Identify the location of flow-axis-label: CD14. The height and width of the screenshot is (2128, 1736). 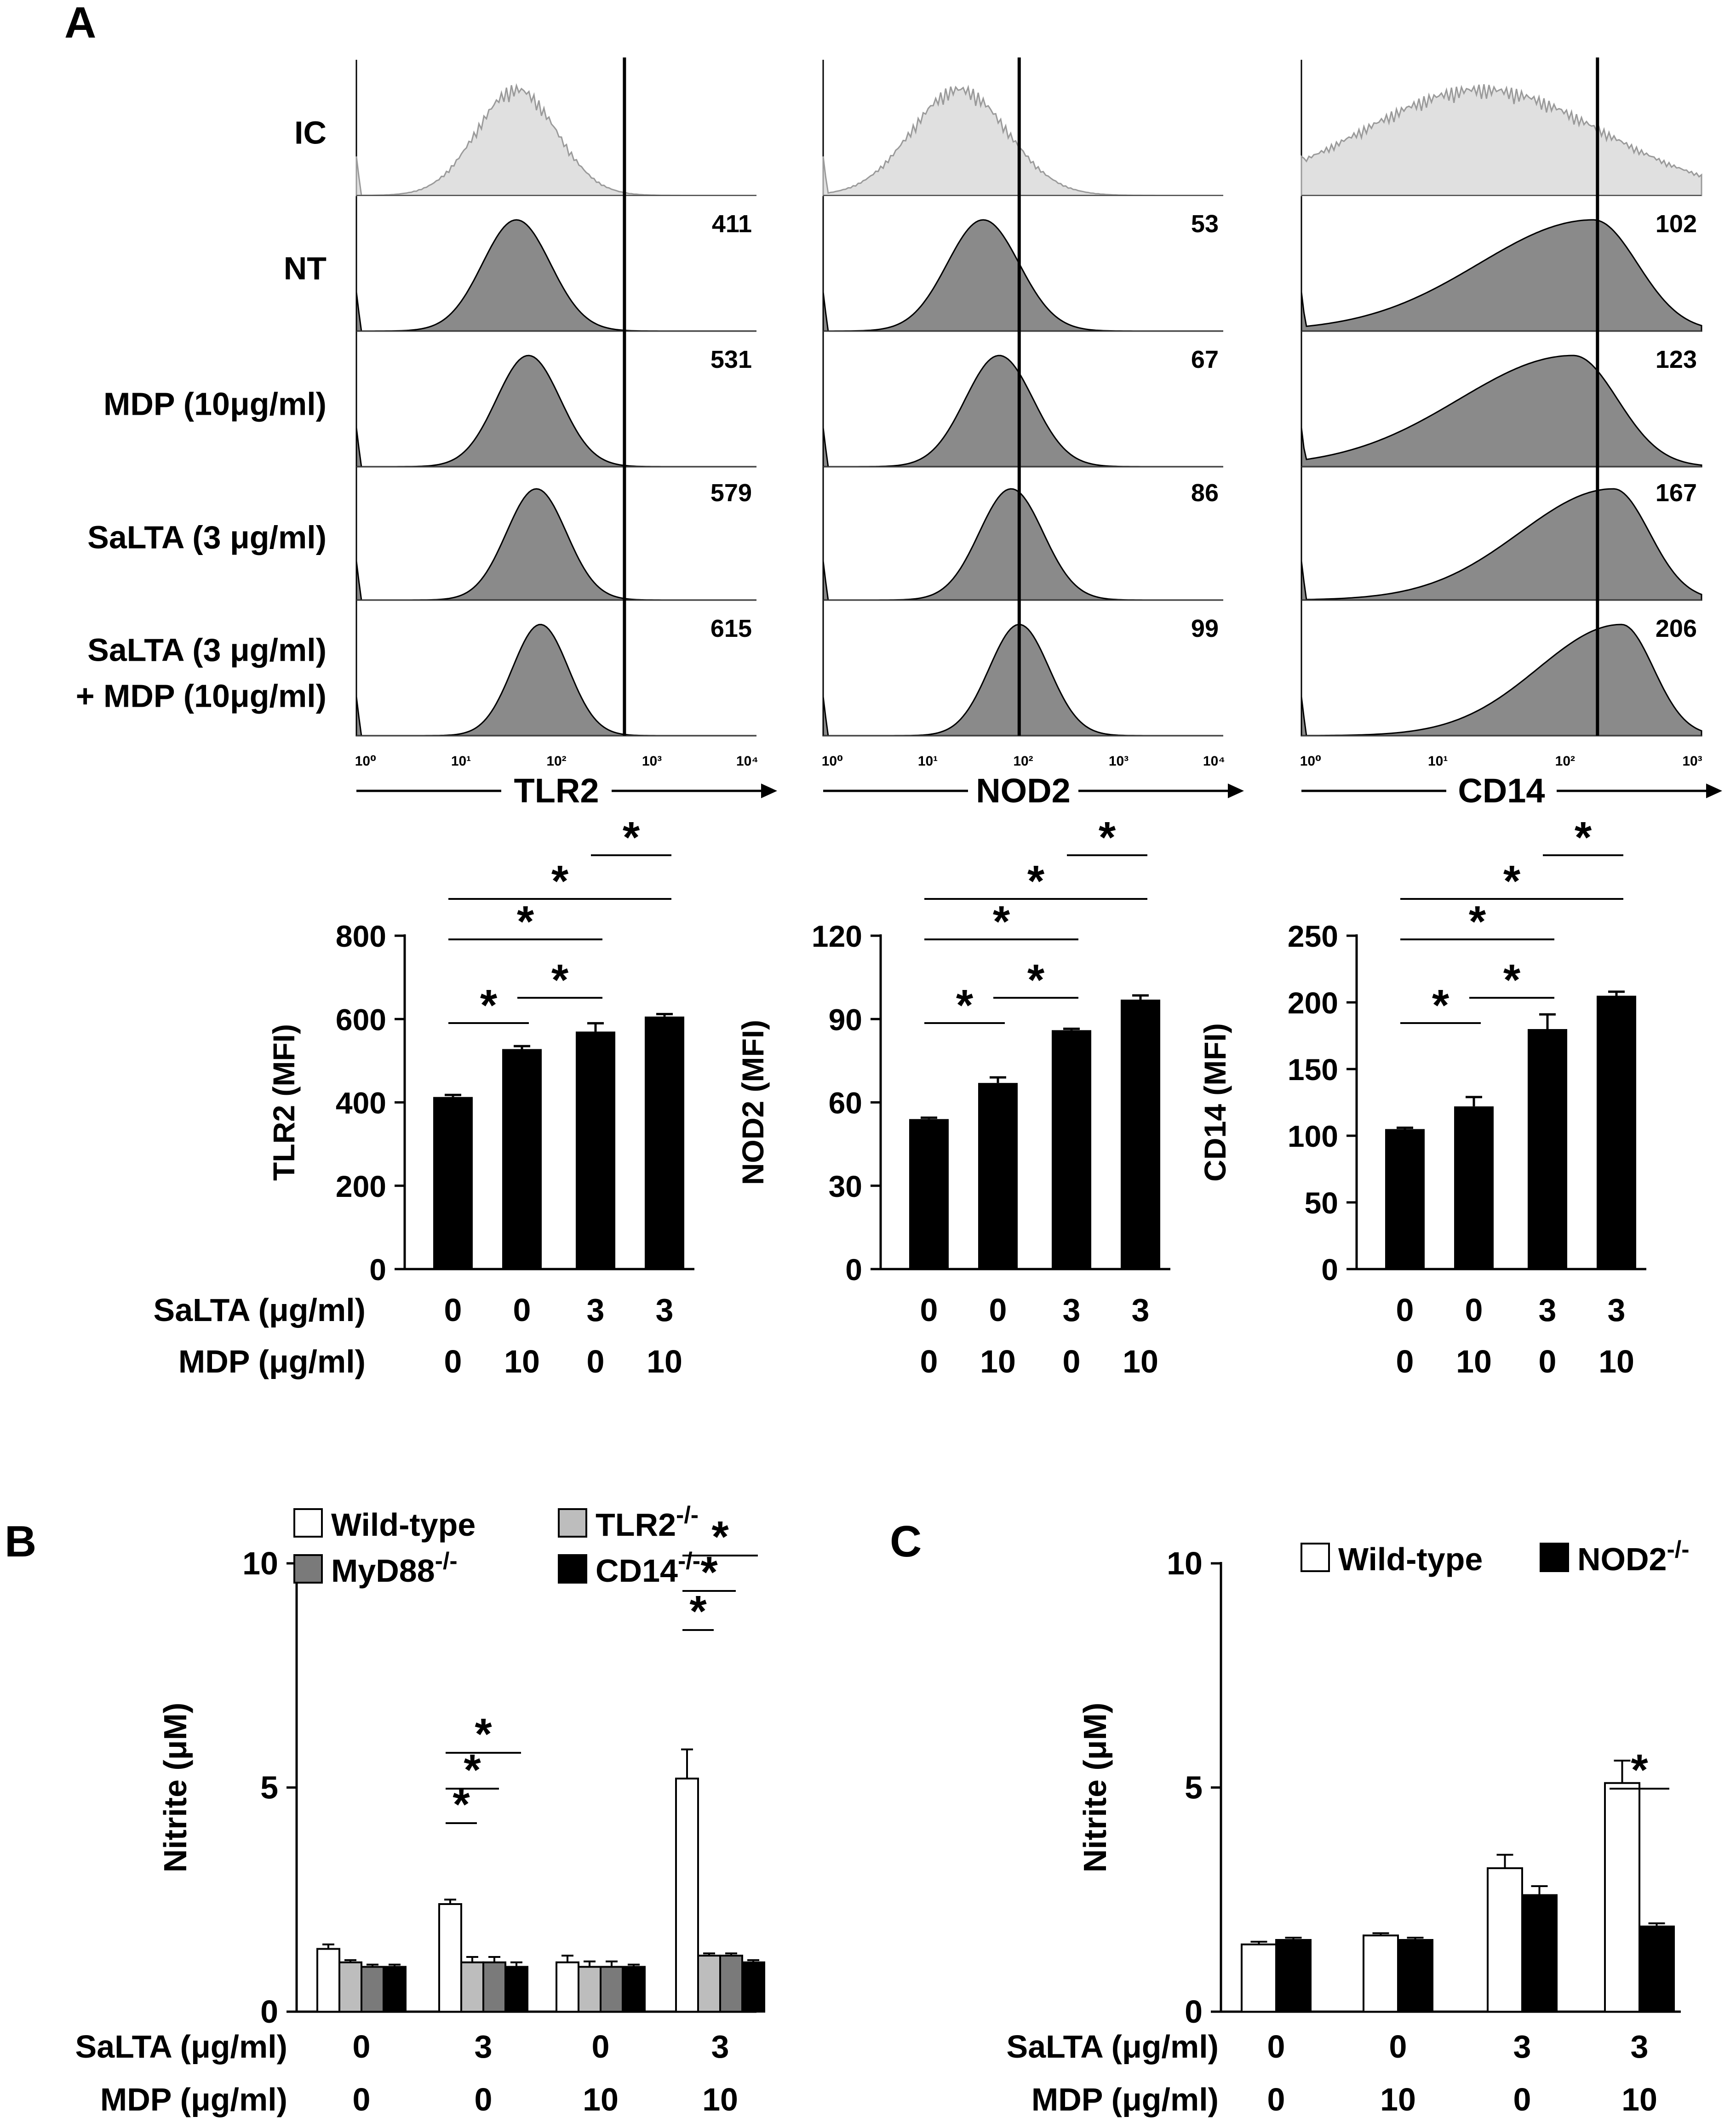
(1501, 791).